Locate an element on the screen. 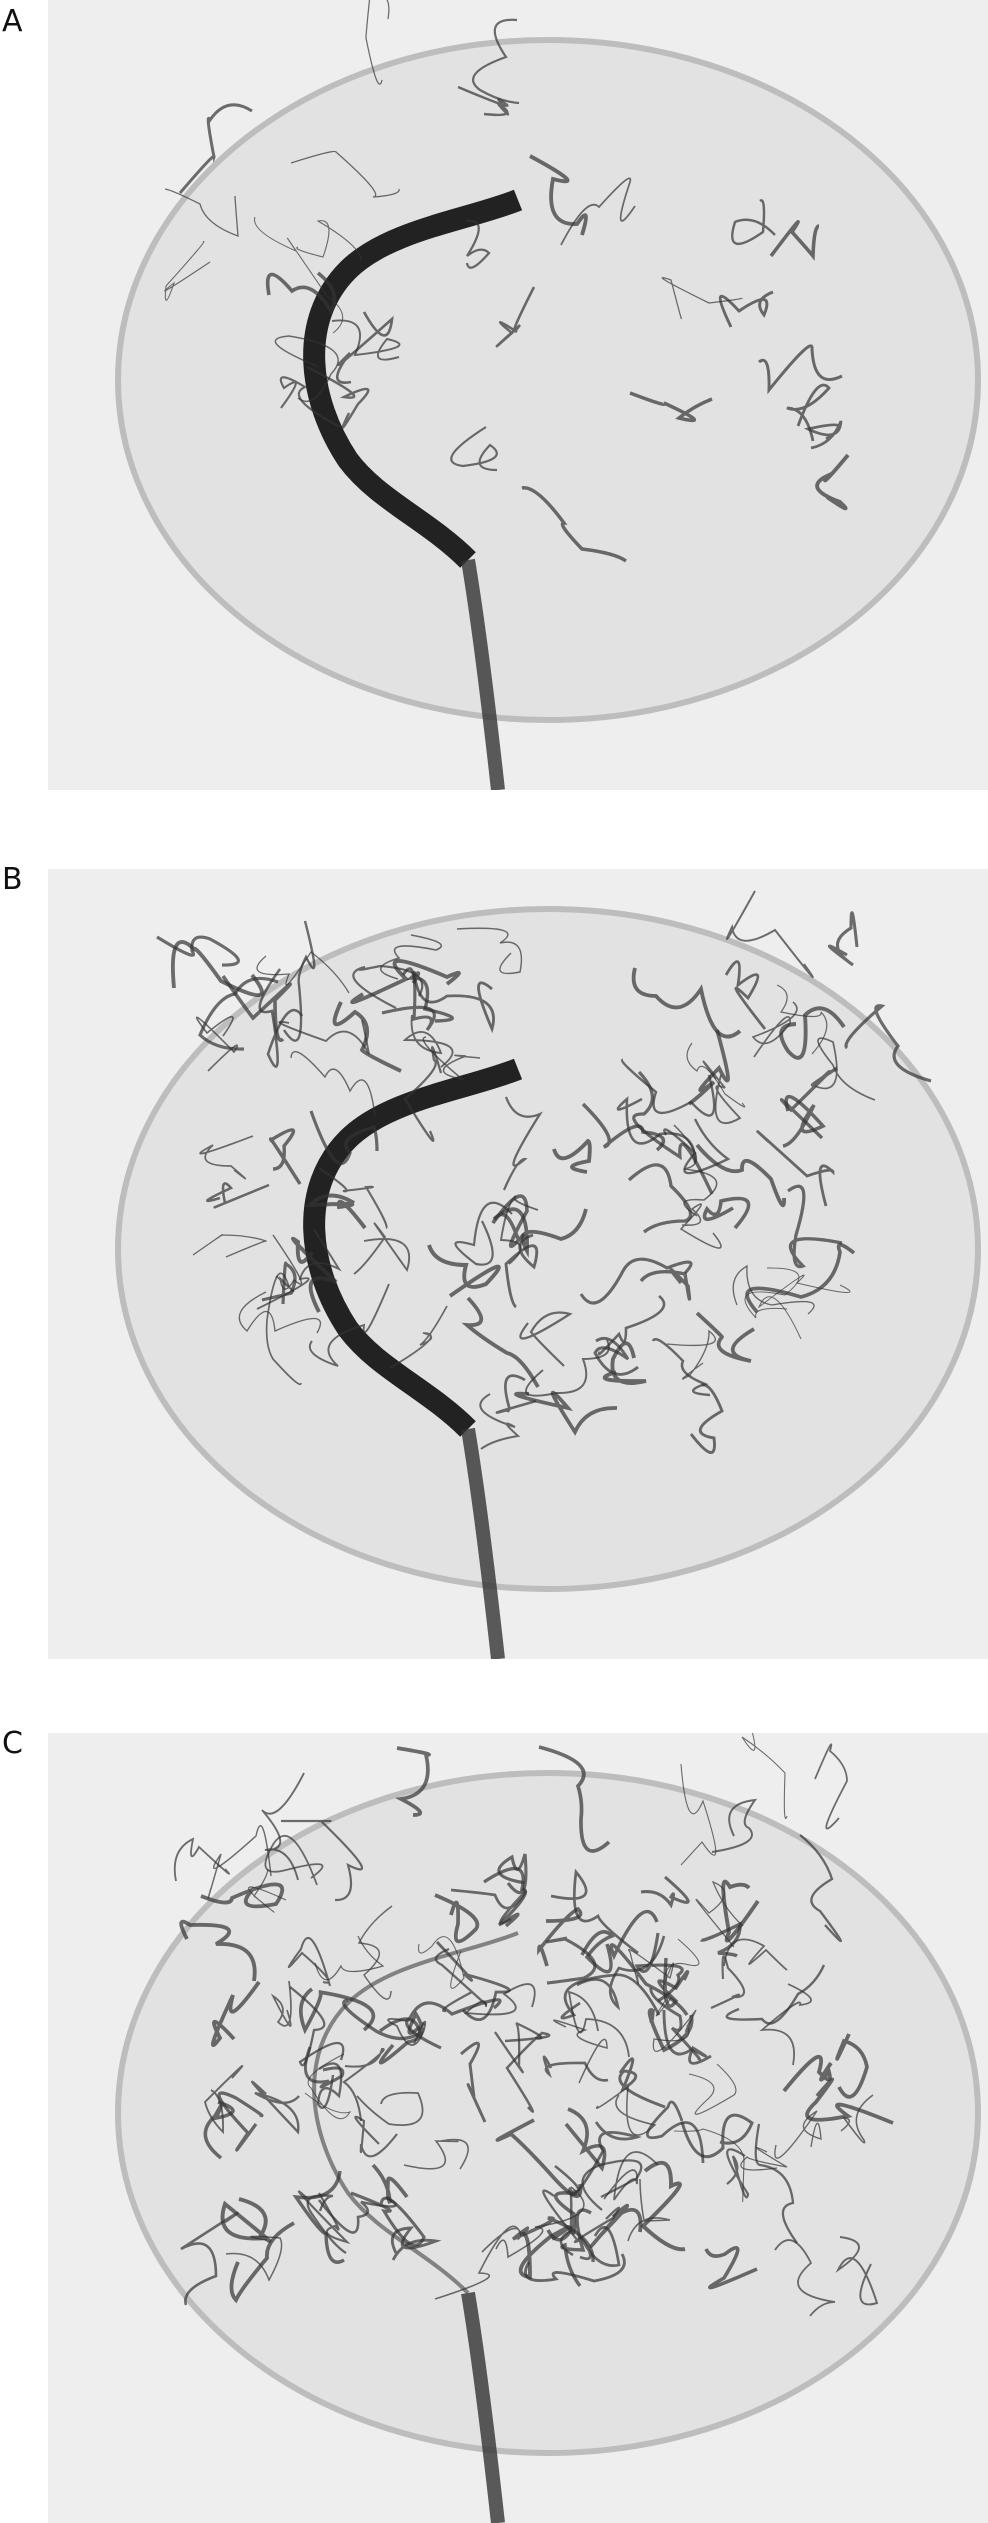 Image resolution: width=988 pixels, height=2523 pixels. panel-label: C is located at coordinates (12, 1743).